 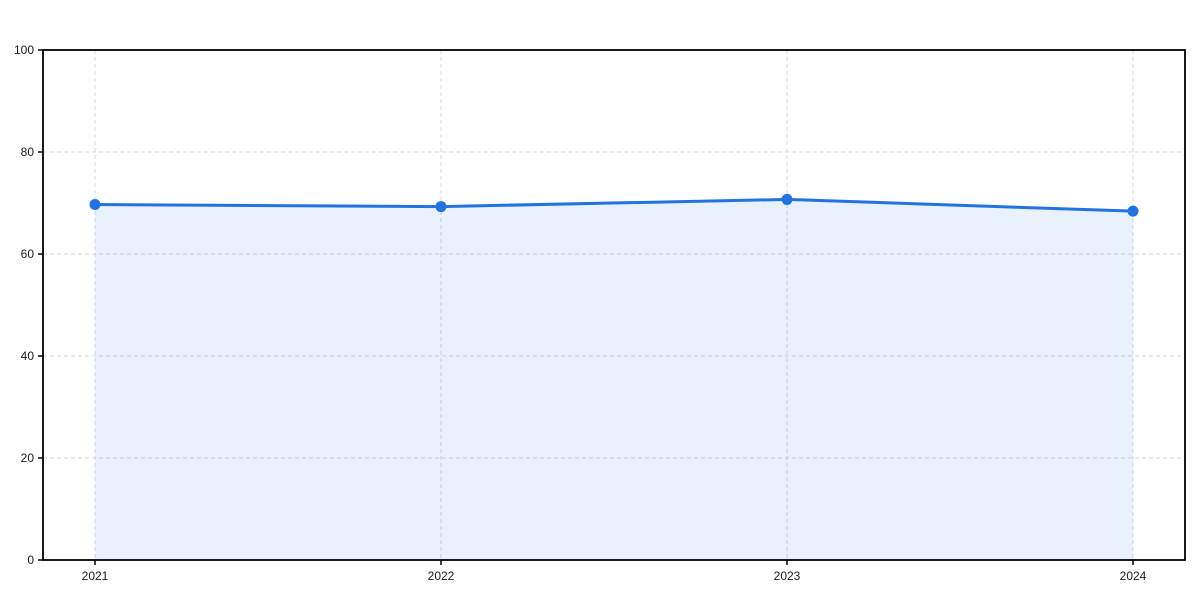 What do you see at coordinates (441, 207) in the screenshot?
I see `data-point-2022` at bounding box center [441, 207].